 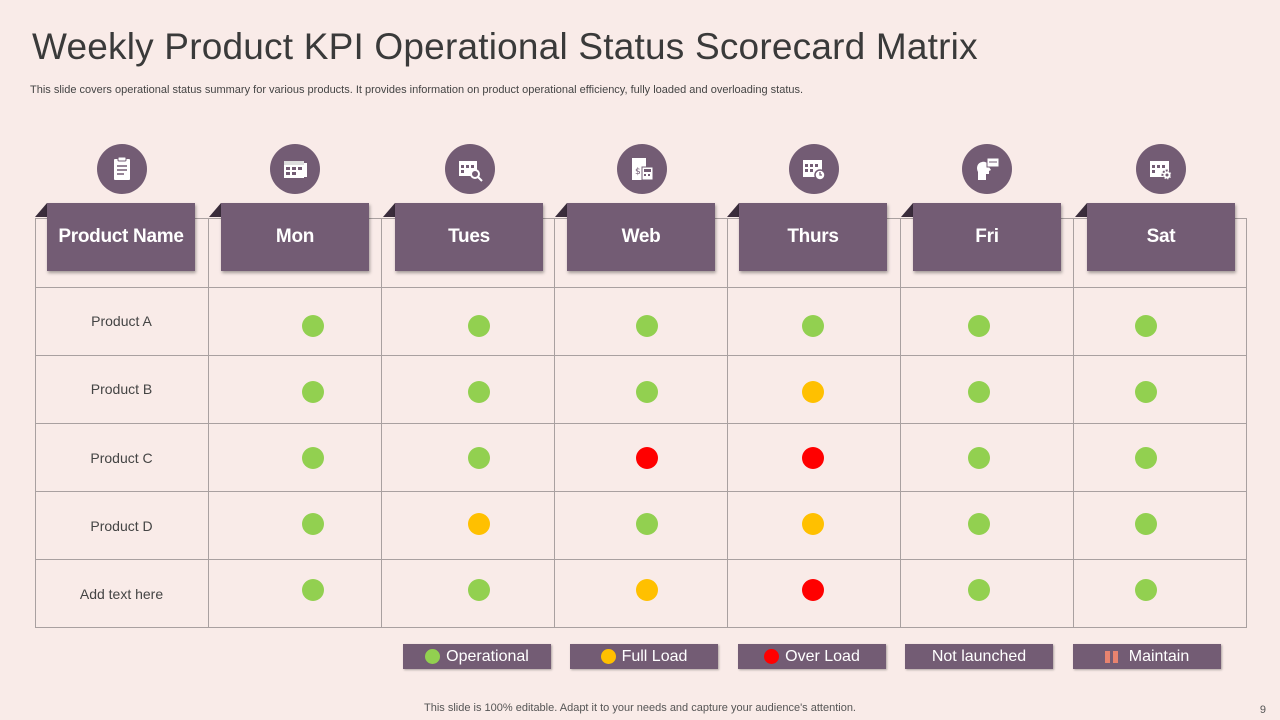 What do you see at coordinates (469, 237) in the screenshot?
I see `header-tues: Tues` at bounding box center [469, 237].